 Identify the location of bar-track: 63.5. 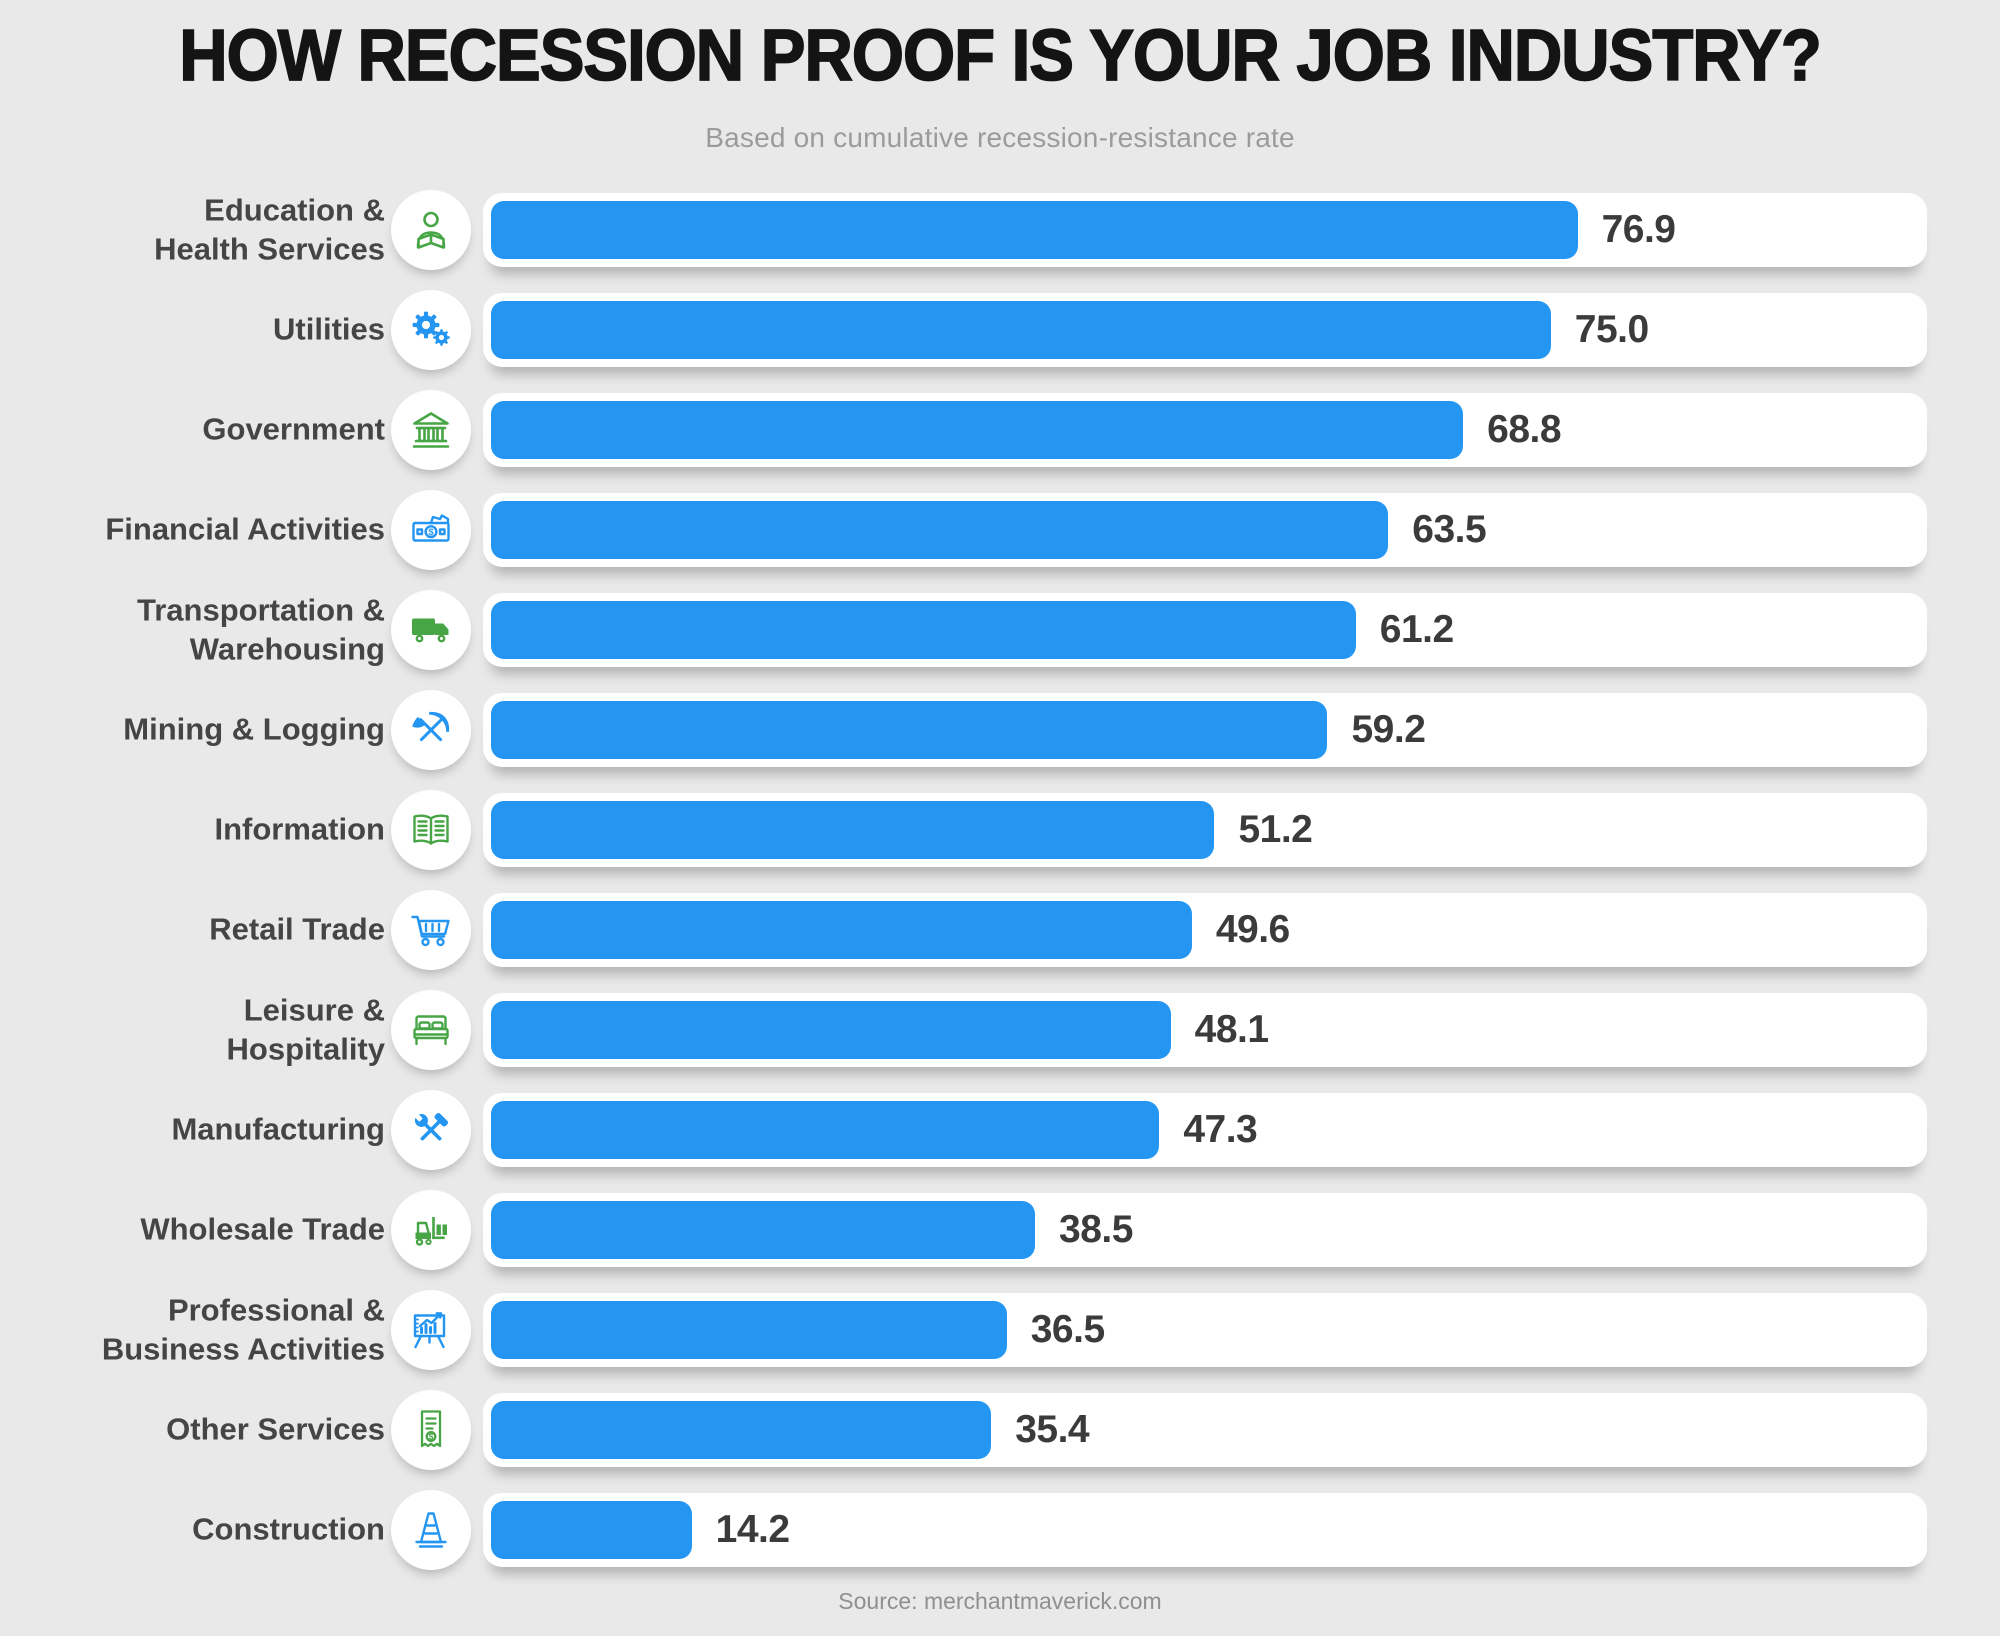
(1205, 530).